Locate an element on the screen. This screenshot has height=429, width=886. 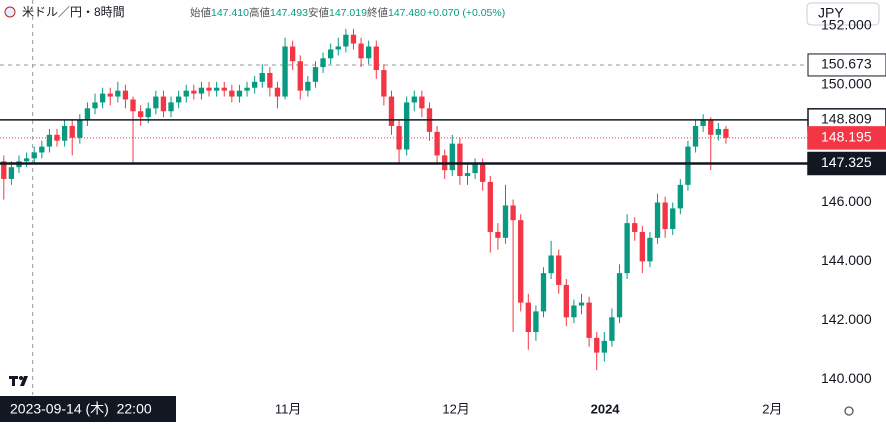
x-tick-label: 2月 is located at coordinates (772, 408).